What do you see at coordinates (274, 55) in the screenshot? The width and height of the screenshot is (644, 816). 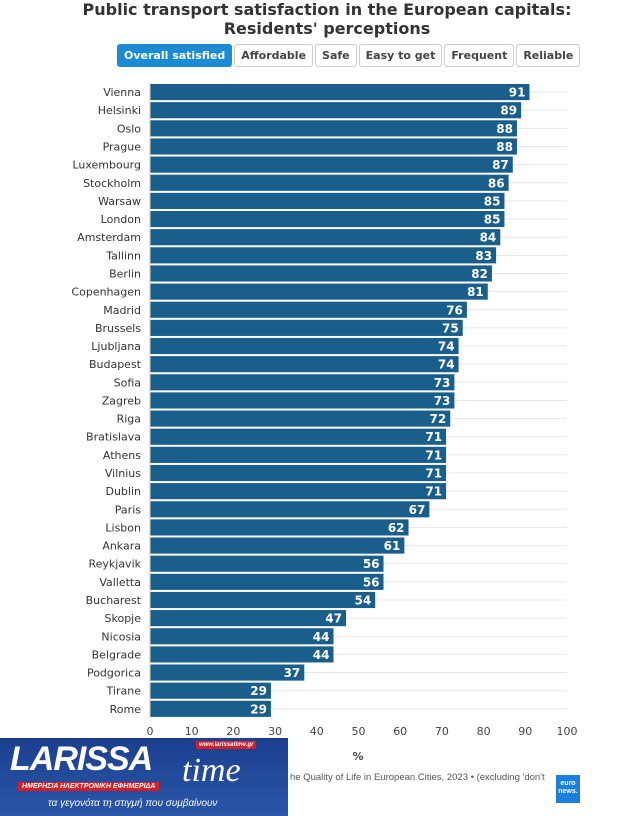 I see `tab-affordable: Affordable` at bounding box center [274, 55].